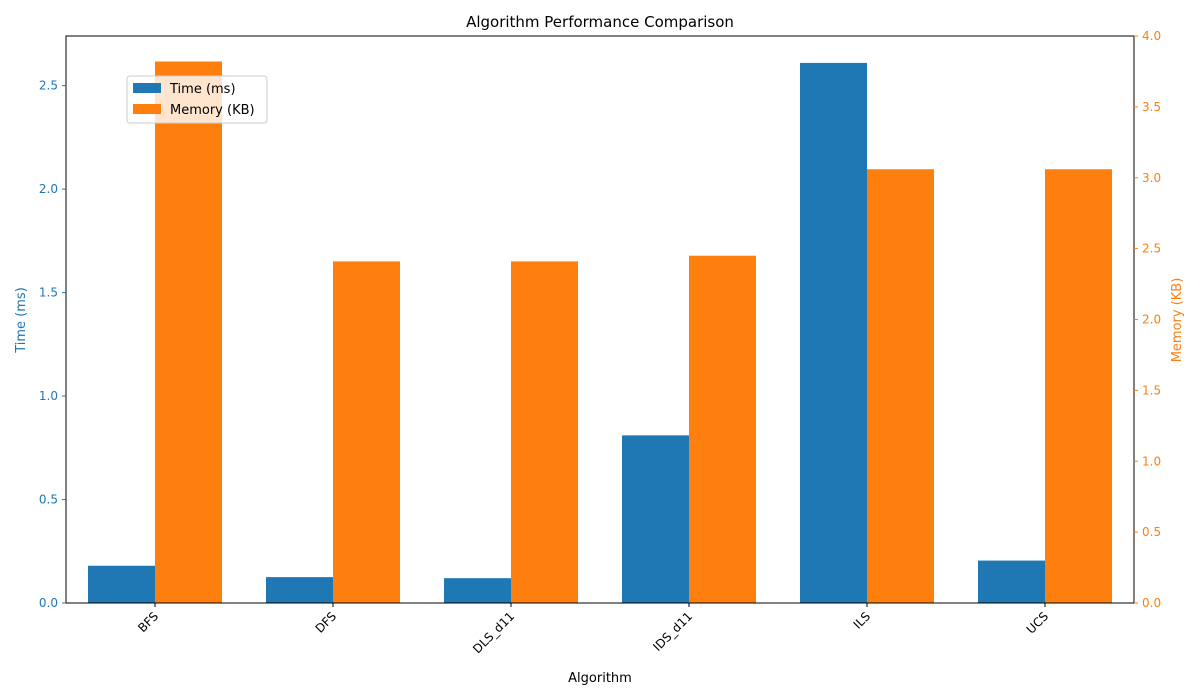  I want to click on bar-memory-dls-d11, so click(544, 432).